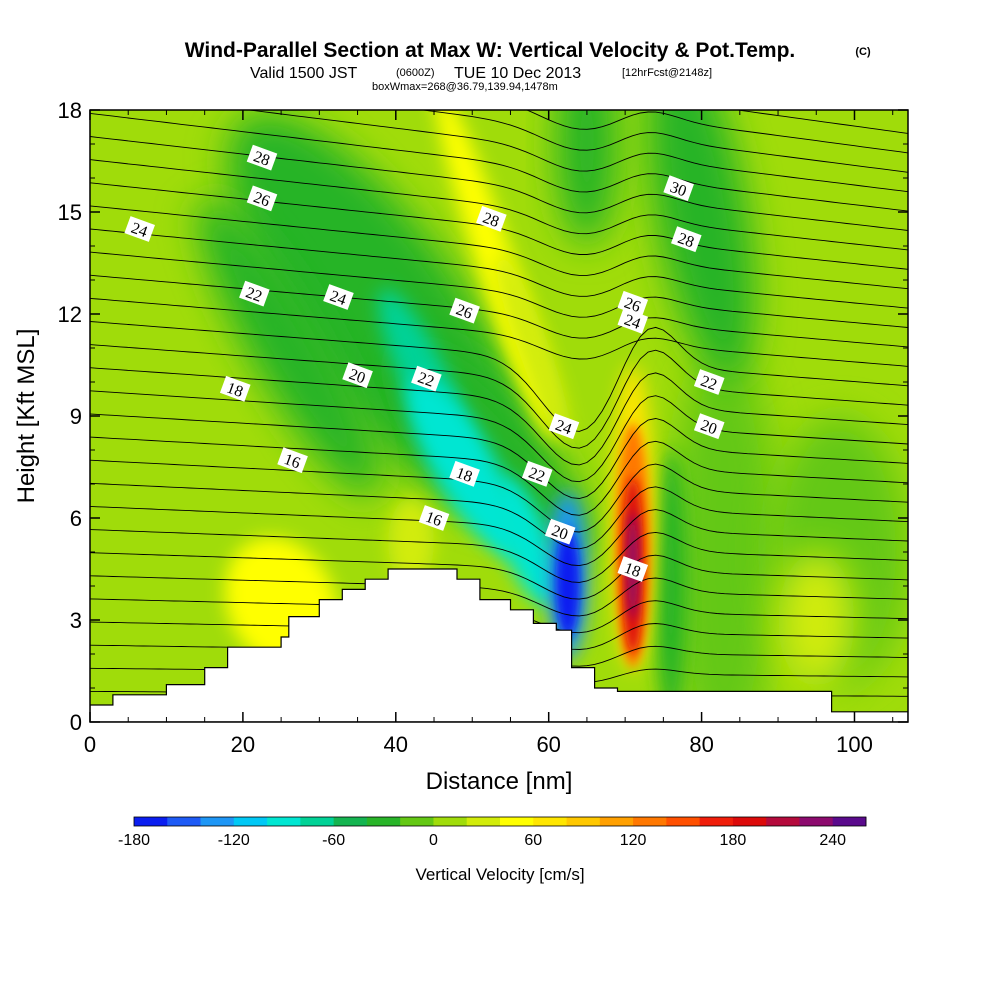 The image size is (1000, 1000). I want to click on copyright-mark: (C), so click(863, 52).